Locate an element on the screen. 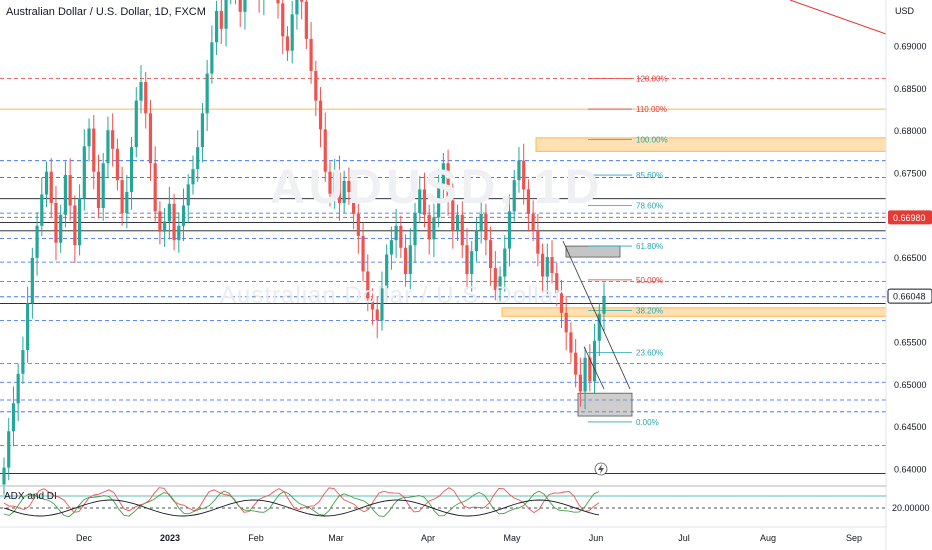  time-label: Aug is located at coordinates (768, 538).